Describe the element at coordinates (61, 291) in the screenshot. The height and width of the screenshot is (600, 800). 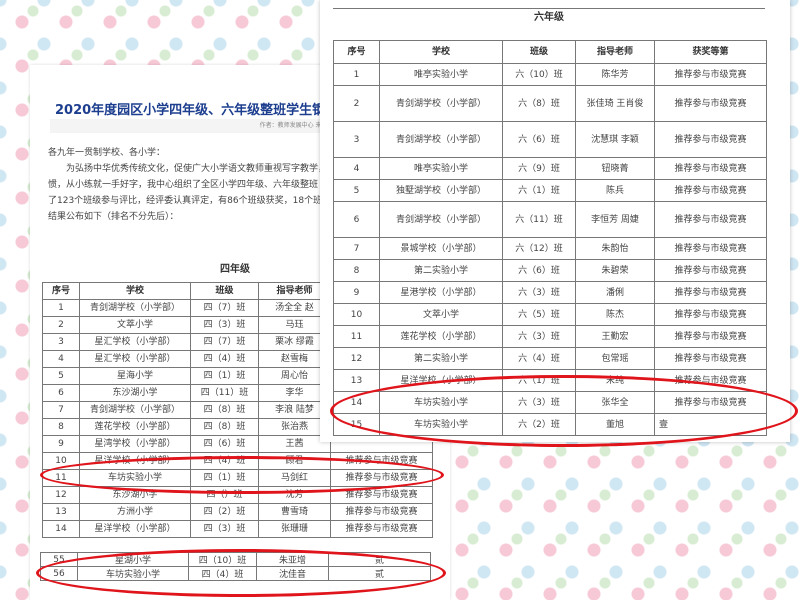
I see `column-header: 序号` at that location.